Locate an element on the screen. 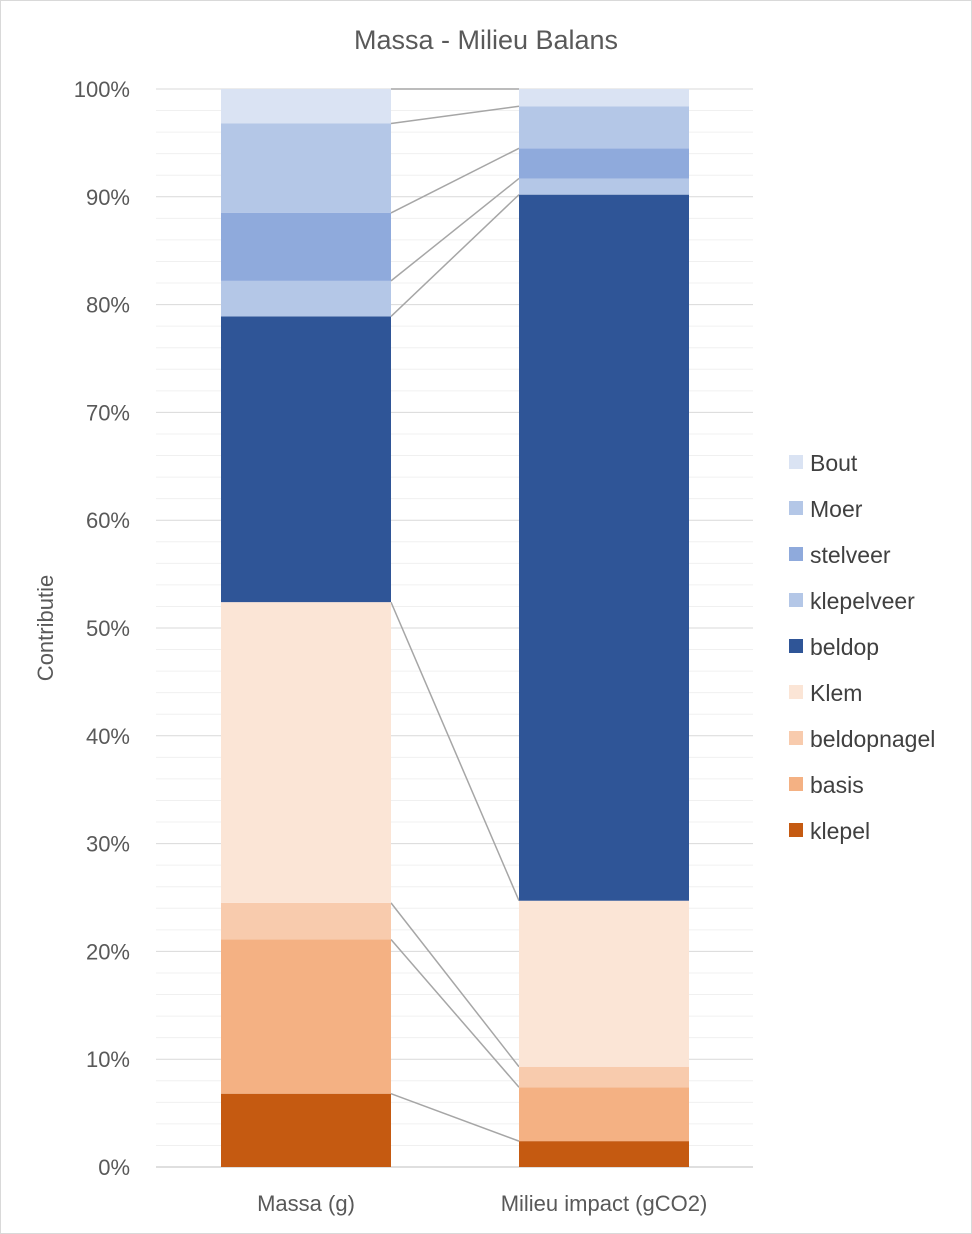 Image resolution: width=972 pixels, height=1234 pixels. y-tick-label: 30% is located at coordinates (108, 844).